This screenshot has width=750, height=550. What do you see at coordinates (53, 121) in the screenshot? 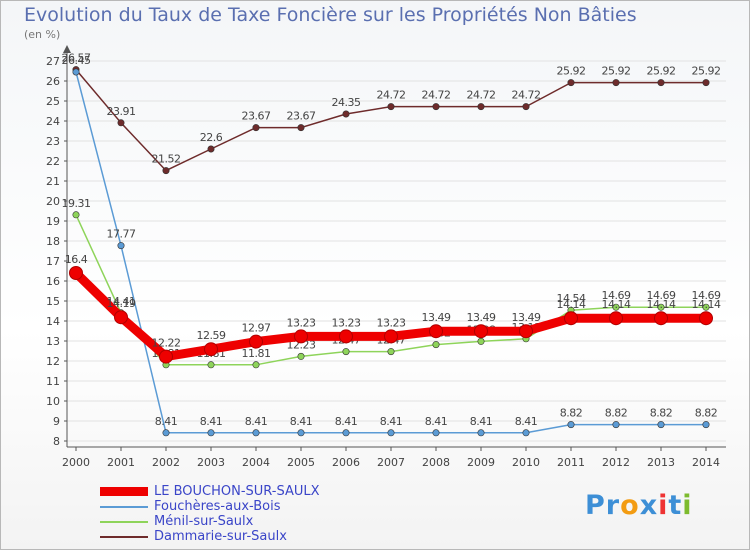
I see `y-tick-label: 24` at bounding box center [53, 121].